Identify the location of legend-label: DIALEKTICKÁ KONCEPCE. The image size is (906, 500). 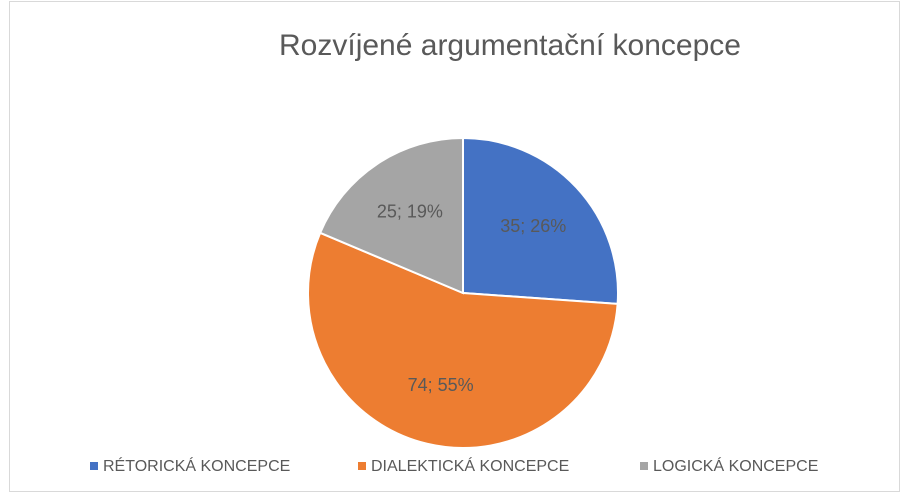
(470, 465).